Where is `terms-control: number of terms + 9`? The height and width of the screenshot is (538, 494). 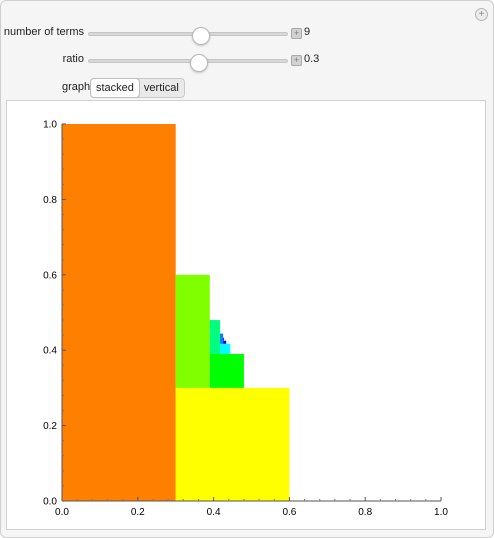 terms-control: number of terms + 9 is located at coordinates (247, 34).